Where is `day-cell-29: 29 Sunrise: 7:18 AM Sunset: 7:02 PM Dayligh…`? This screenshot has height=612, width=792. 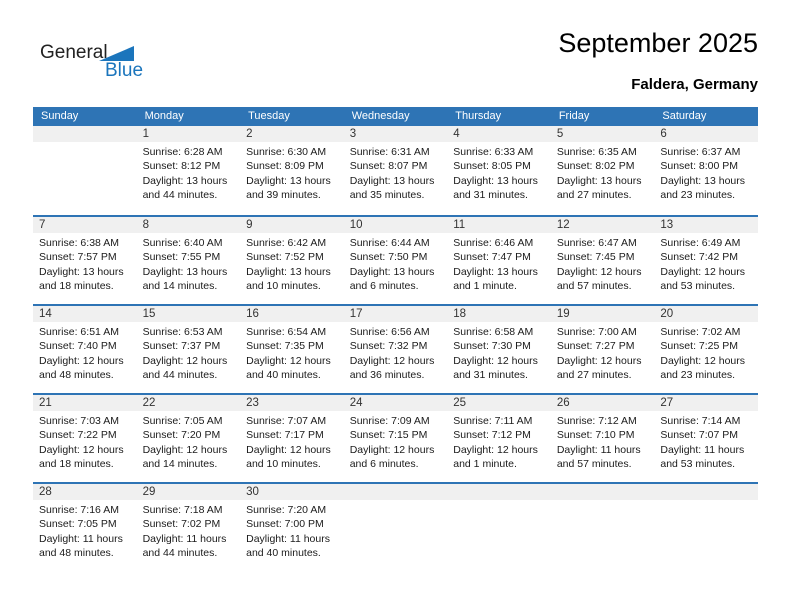
day-cell-29: 29 Sunrise: 7:18 AM Sunset: 7:02 PM Dayligh… is located at coordinates (188, 527).